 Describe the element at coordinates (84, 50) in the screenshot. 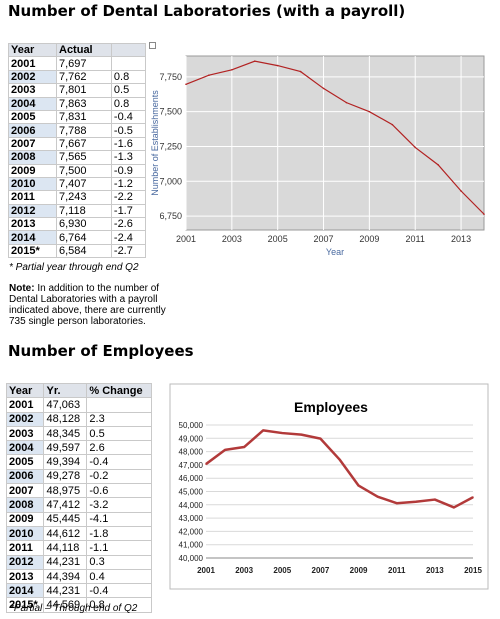

I see `column-header: Actual` at that location.